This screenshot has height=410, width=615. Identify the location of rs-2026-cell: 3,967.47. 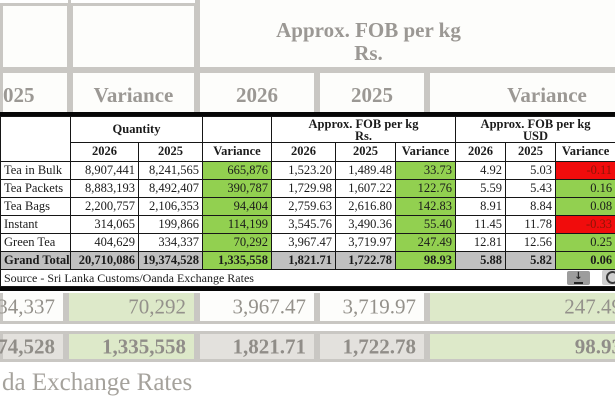
(303, 242).